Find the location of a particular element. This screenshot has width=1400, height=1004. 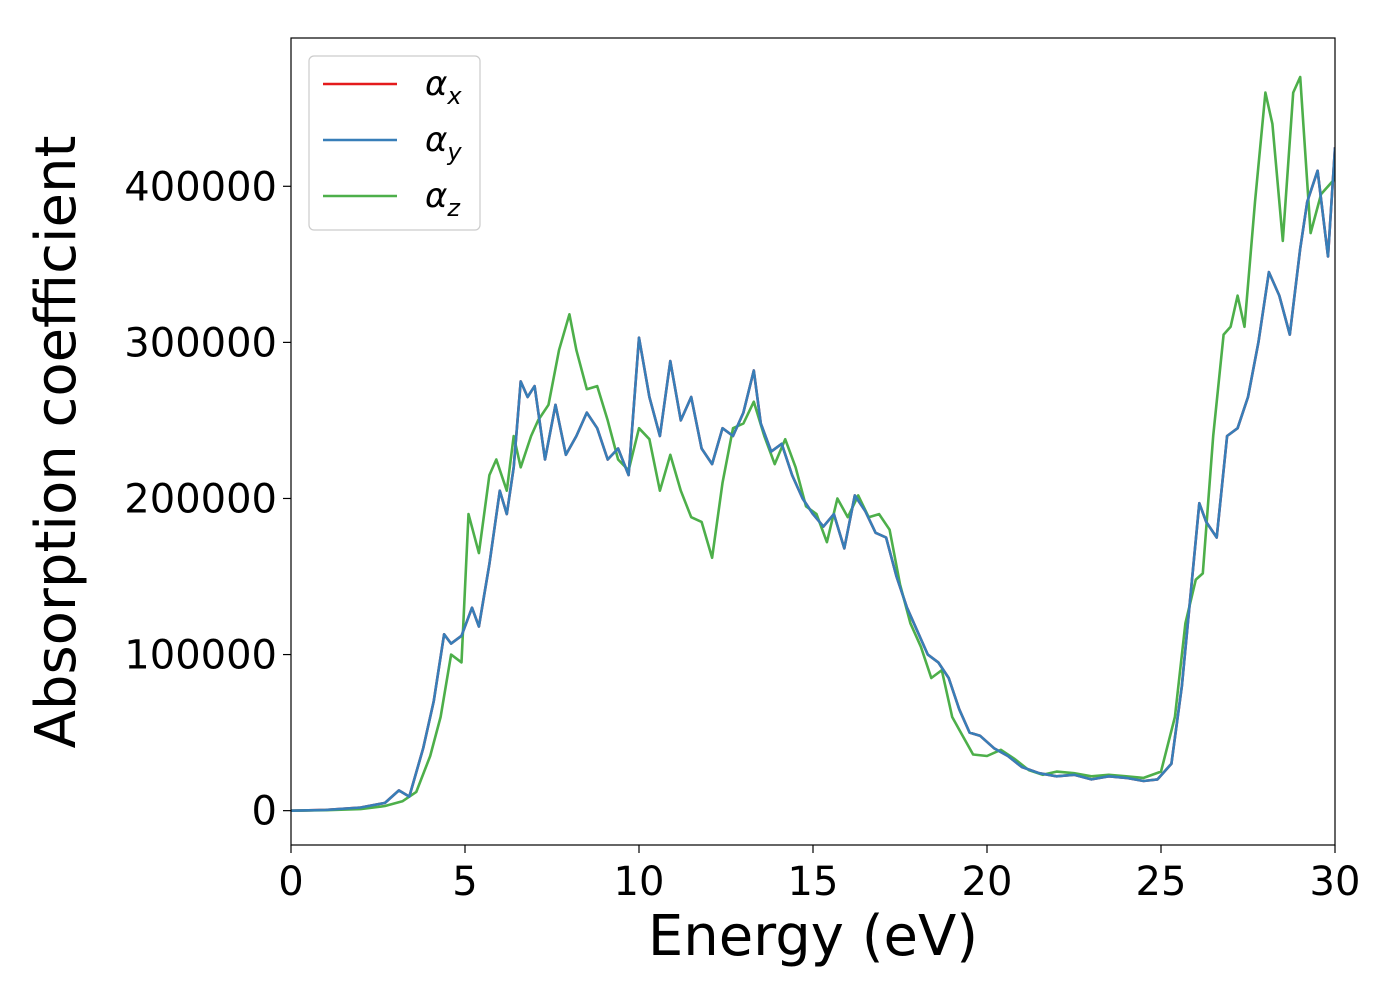

x-axis-title: Energy (eV) is located at coordinates (813, 936).